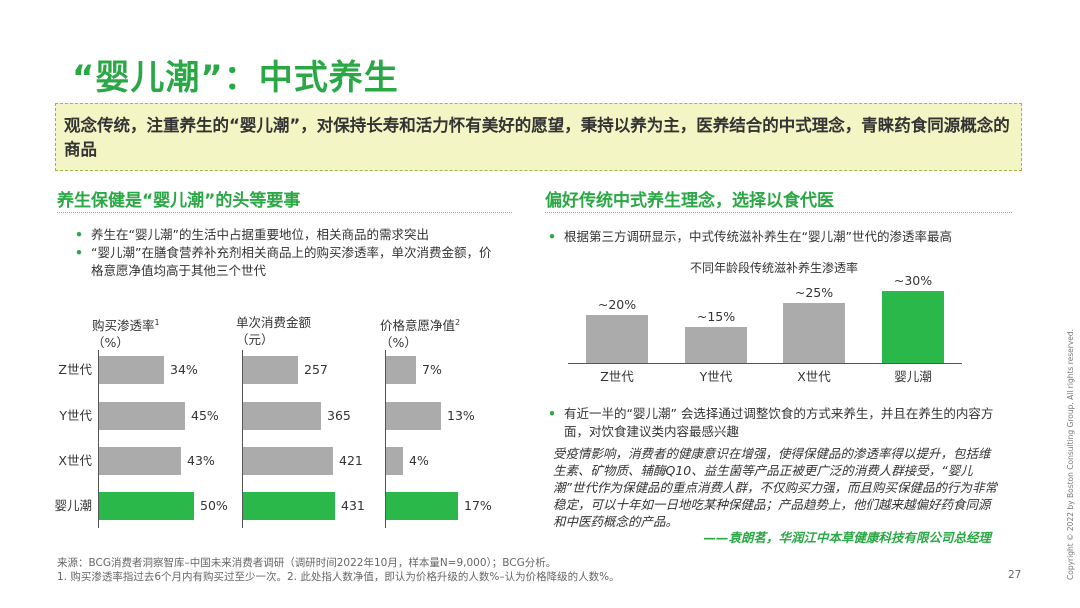 This screenshot has height=608, width=1080. Describe the element at coordinates (774, 268) in the screenshot. I see `vbar-chart-title: 不同年龄段传统滋补养生渗透率` at that location.